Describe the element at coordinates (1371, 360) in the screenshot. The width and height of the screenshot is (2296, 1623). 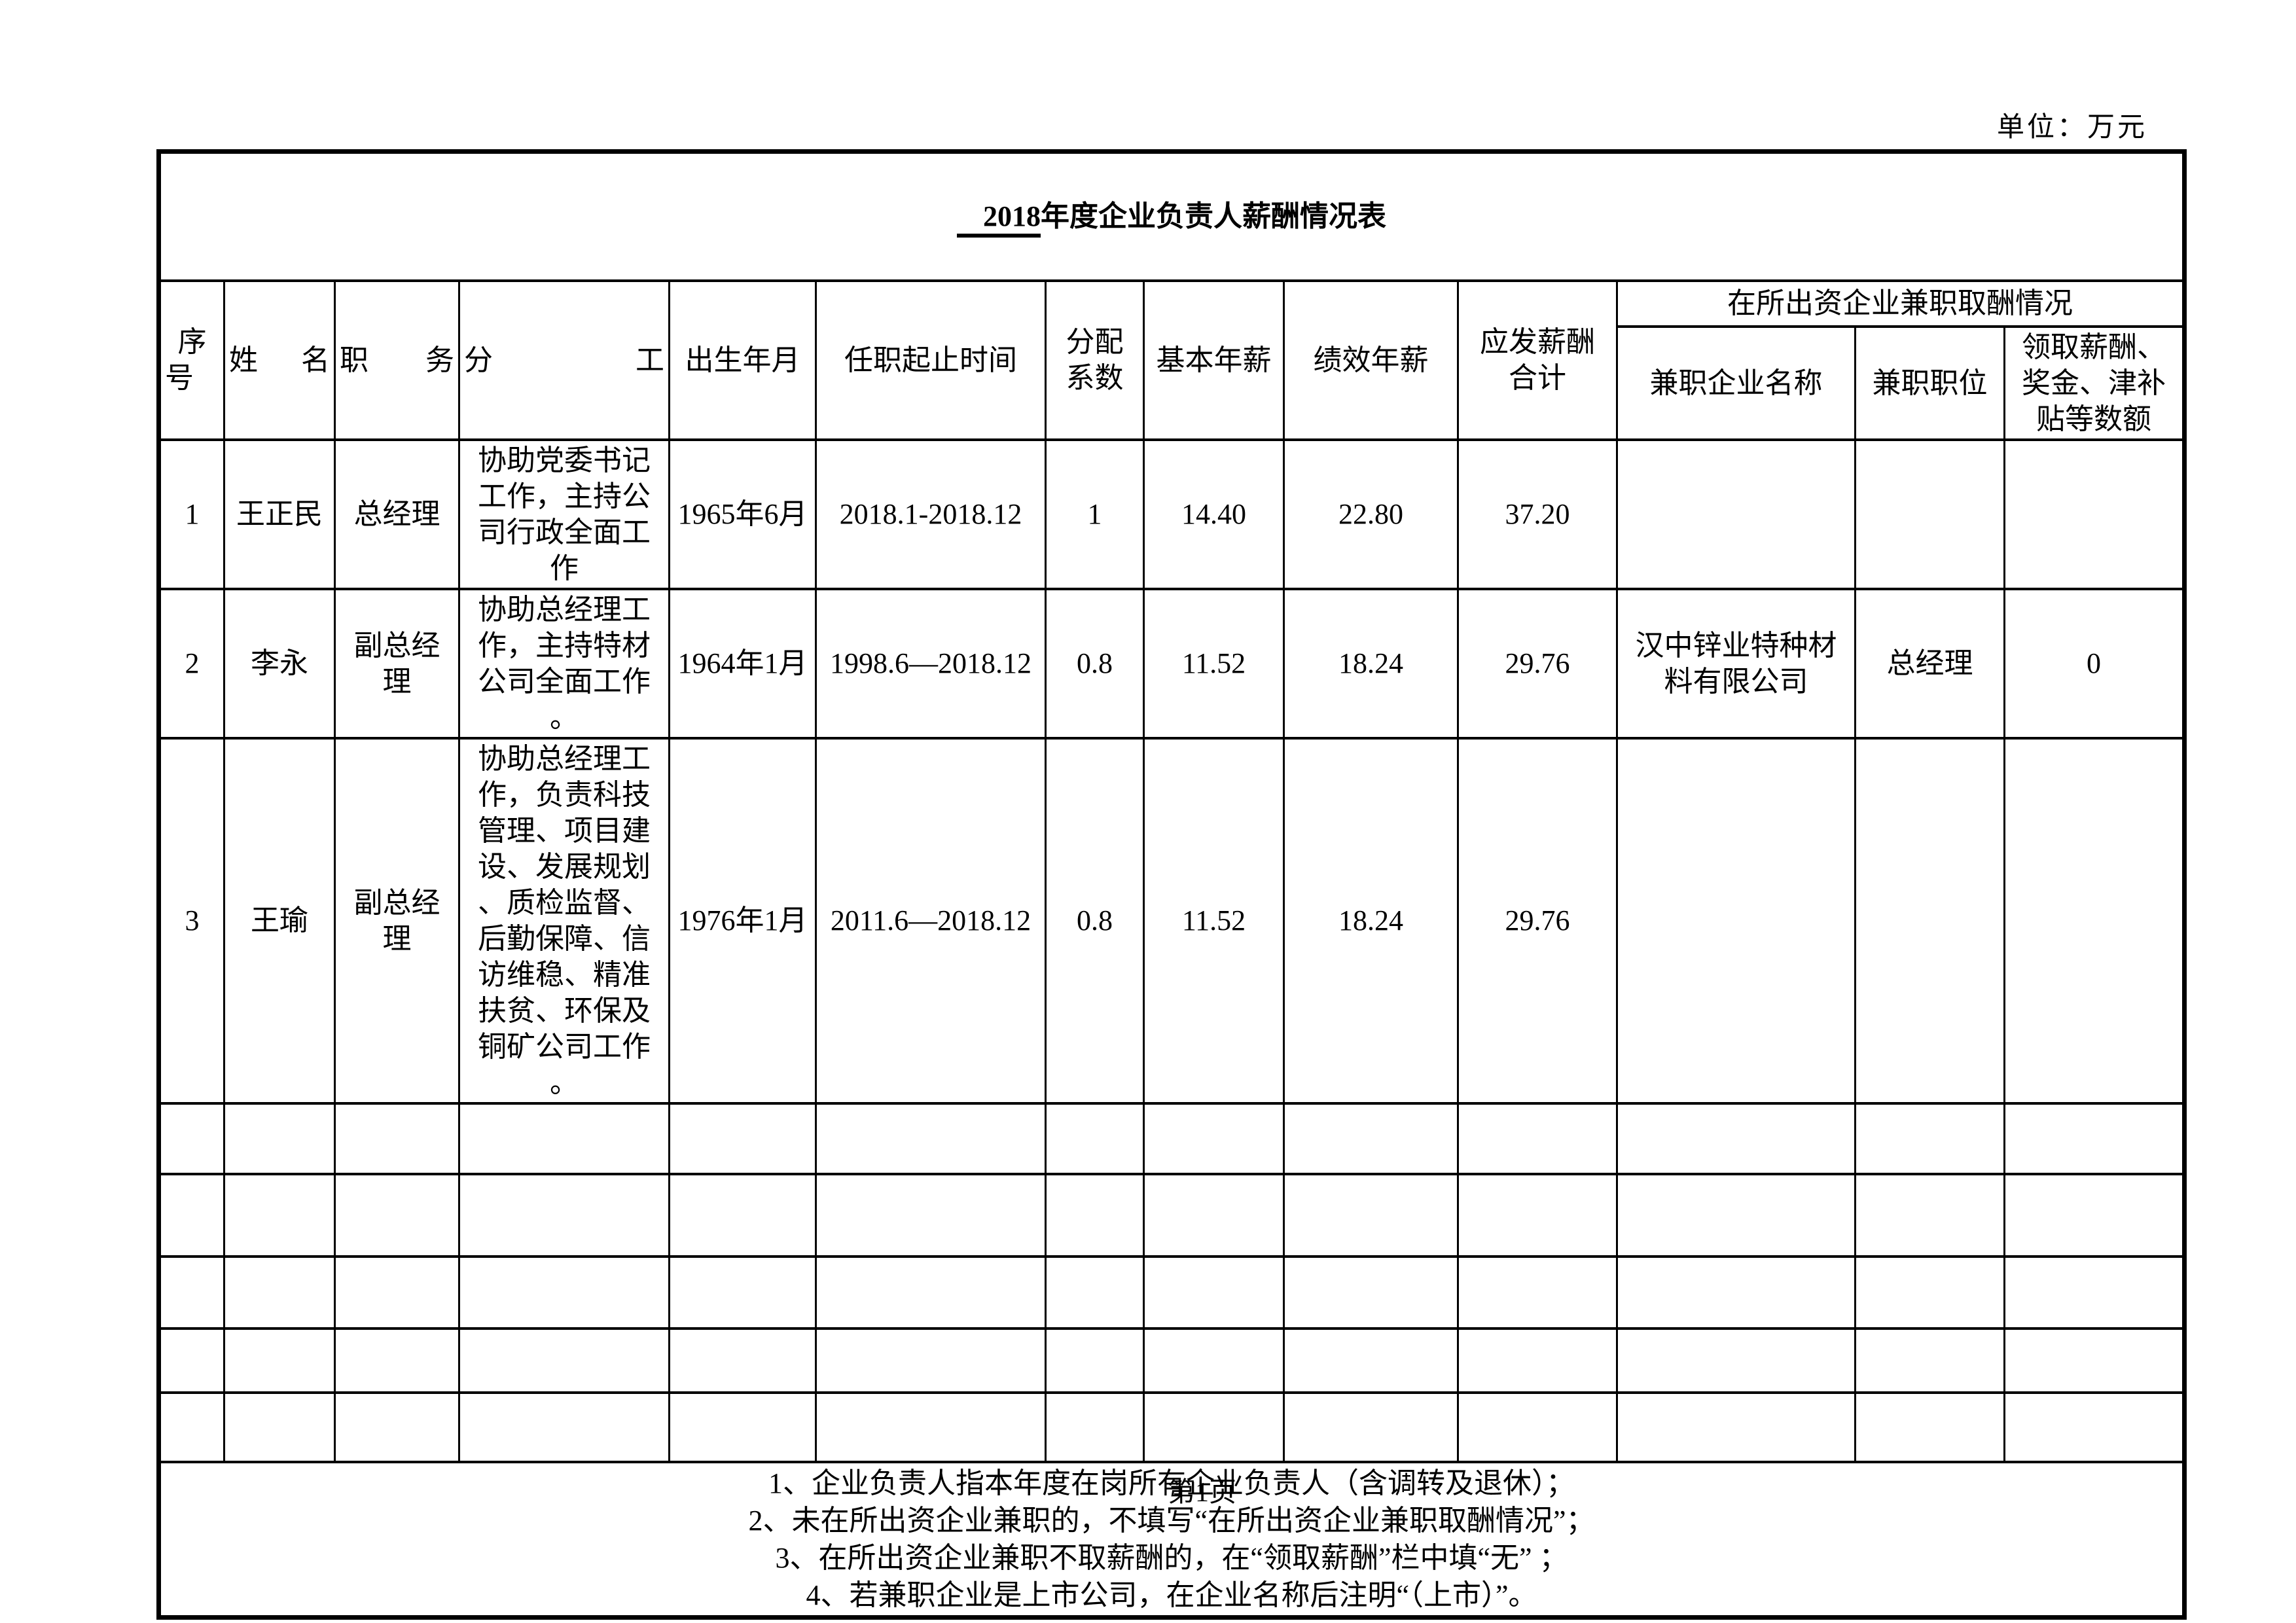
I see `header-perf-salary: 绩效年薪` at that location.